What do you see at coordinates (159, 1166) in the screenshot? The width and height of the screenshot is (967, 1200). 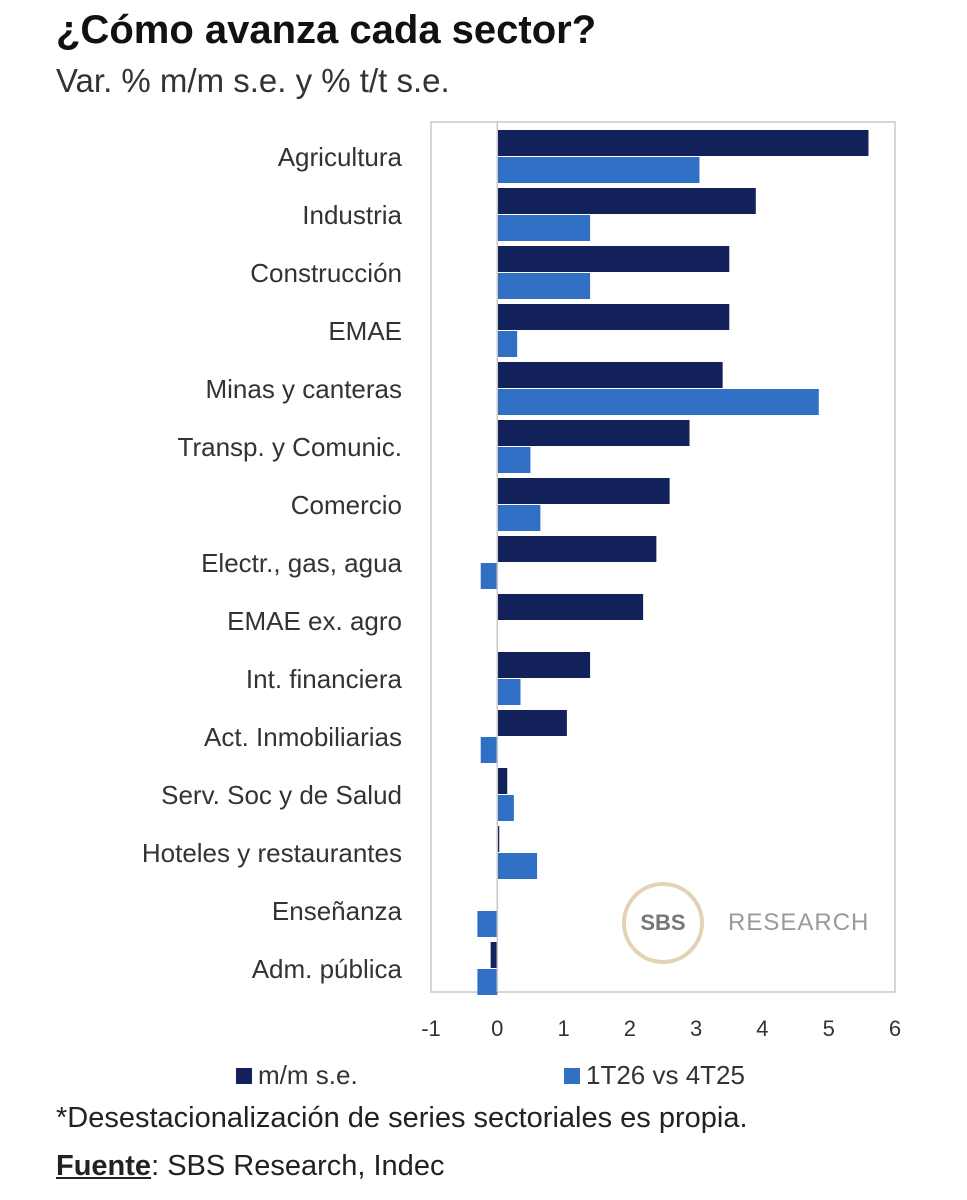 I see `source-sep: :` at bounding box center [159, 1166].